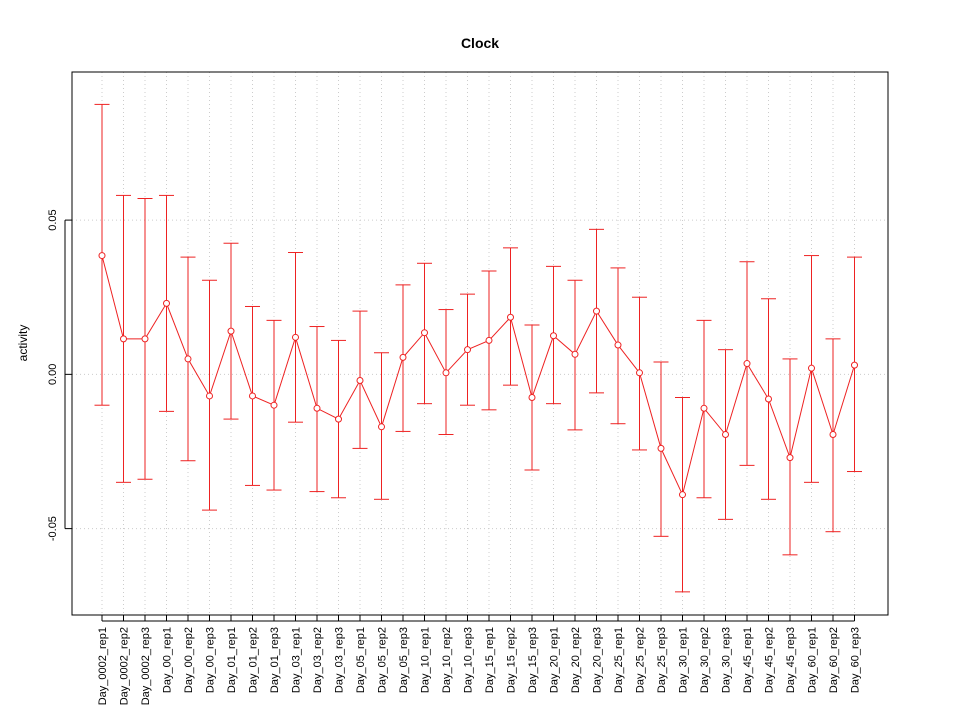  Describe the element at coordinates (813, 660) in the screenshot. I see `x-tick-label: Day_60_rep1` at that location.